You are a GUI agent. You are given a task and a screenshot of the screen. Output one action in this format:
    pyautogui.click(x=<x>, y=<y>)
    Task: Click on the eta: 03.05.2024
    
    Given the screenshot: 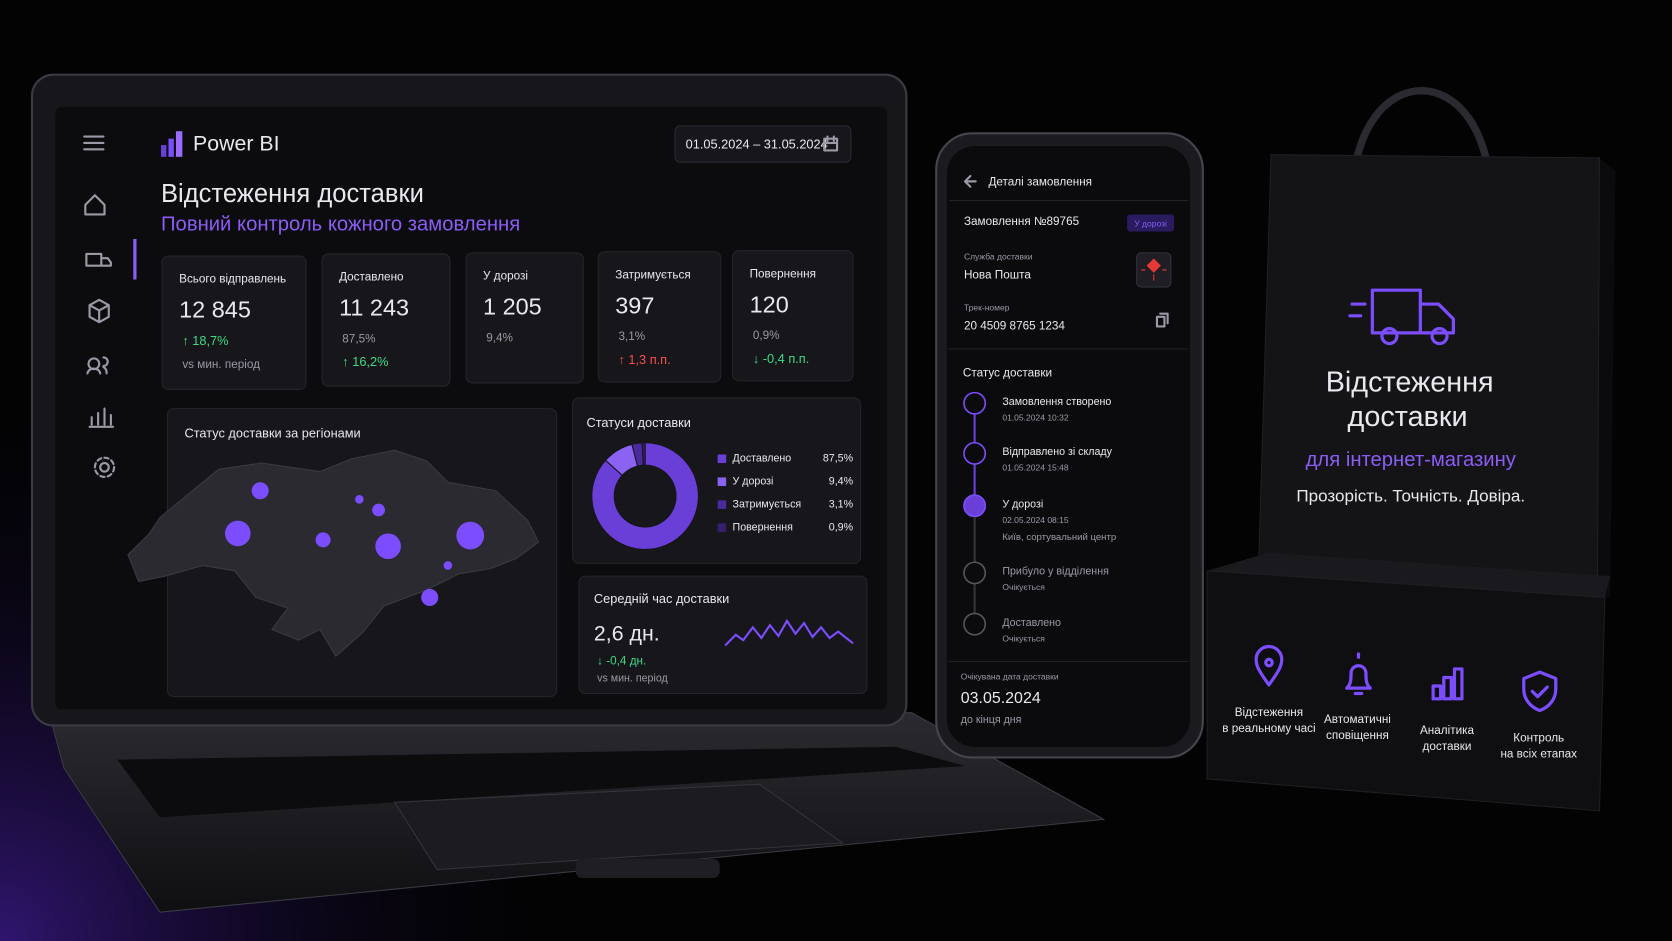 What is the action you would take?
    pyautogui.click(x=1001, y=698)
    